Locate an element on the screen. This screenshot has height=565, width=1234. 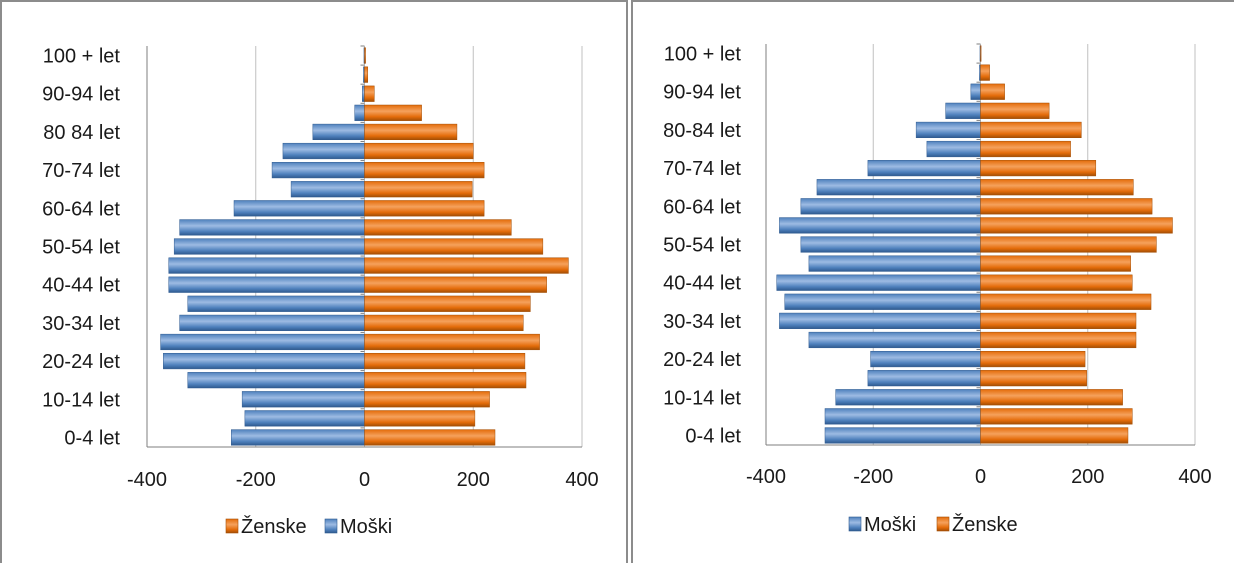
category-label: 80-84 let is located at coordinates (702, 131).